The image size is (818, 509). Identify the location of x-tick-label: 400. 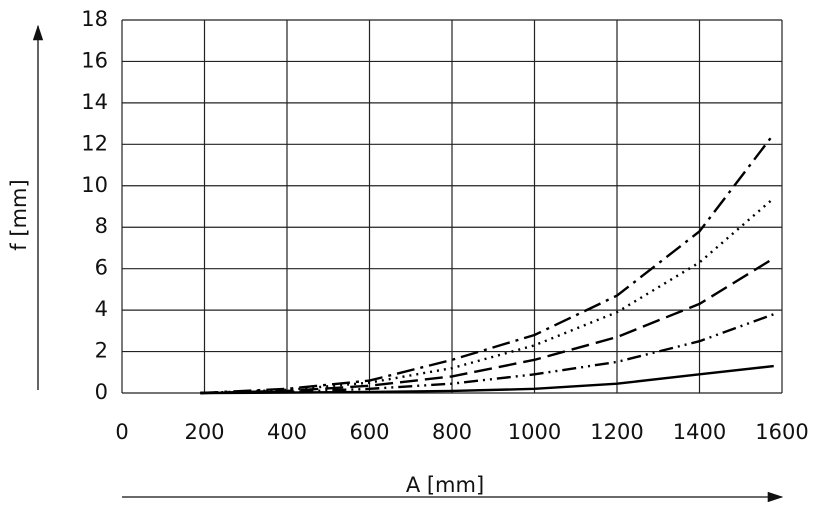
(287, 432).